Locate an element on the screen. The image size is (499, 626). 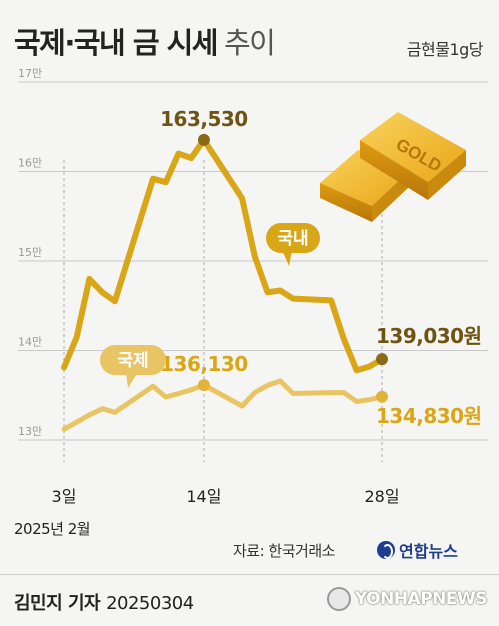
x-tick-label: 28일 is located at coordinates (381, 496).